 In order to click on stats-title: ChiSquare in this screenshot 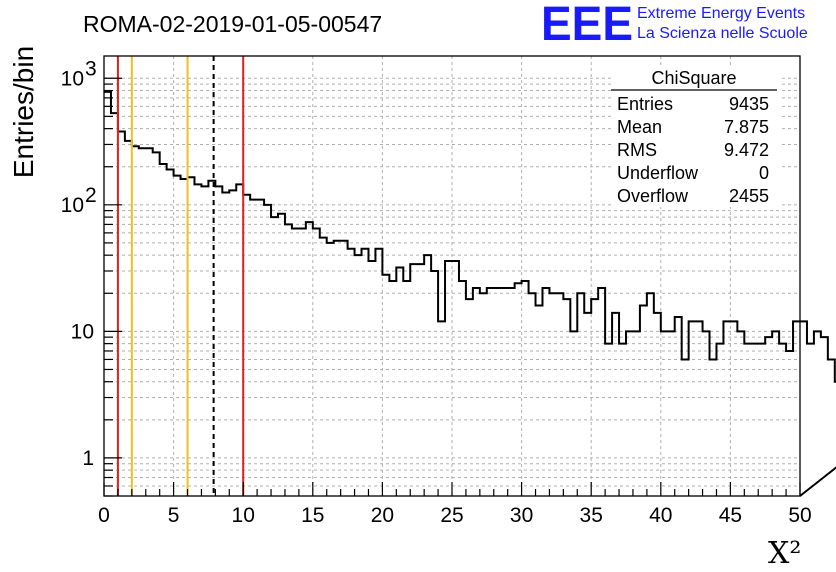, I will do `click(693, 78)`.